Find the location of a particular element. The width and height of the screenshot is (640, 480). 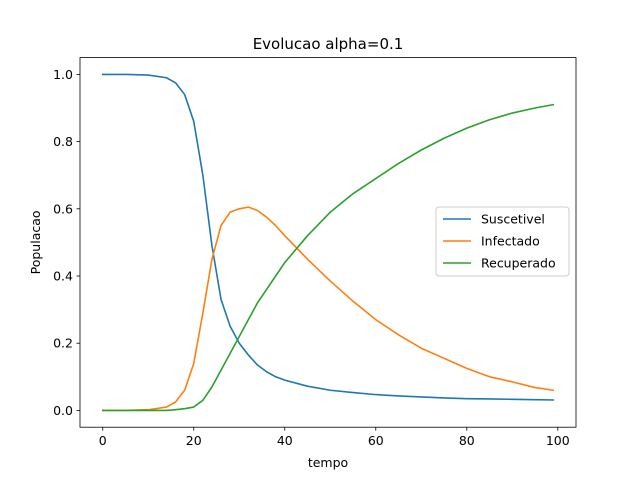

y-tick-label: 0.4 is located at coordinates (63, 276).